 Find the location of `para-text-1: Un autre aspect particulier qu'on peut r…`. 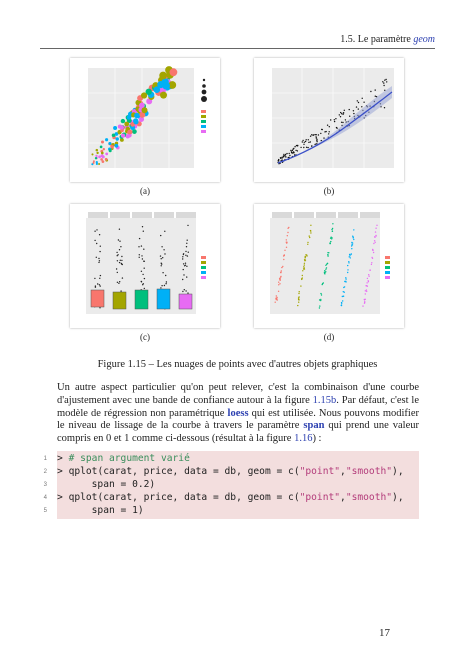

para-text-1: Un autre aspect particulier qu'on peut r… is located at coordinates (238, 394).